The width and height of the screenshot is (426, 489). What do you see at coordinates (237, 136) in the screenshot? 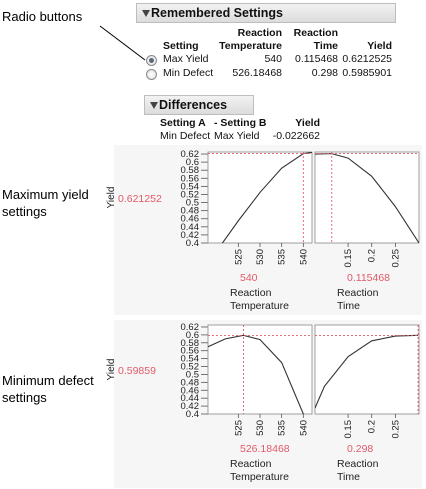
I see `diff-value-b: Max Yield` at bounding box center [237, 136].